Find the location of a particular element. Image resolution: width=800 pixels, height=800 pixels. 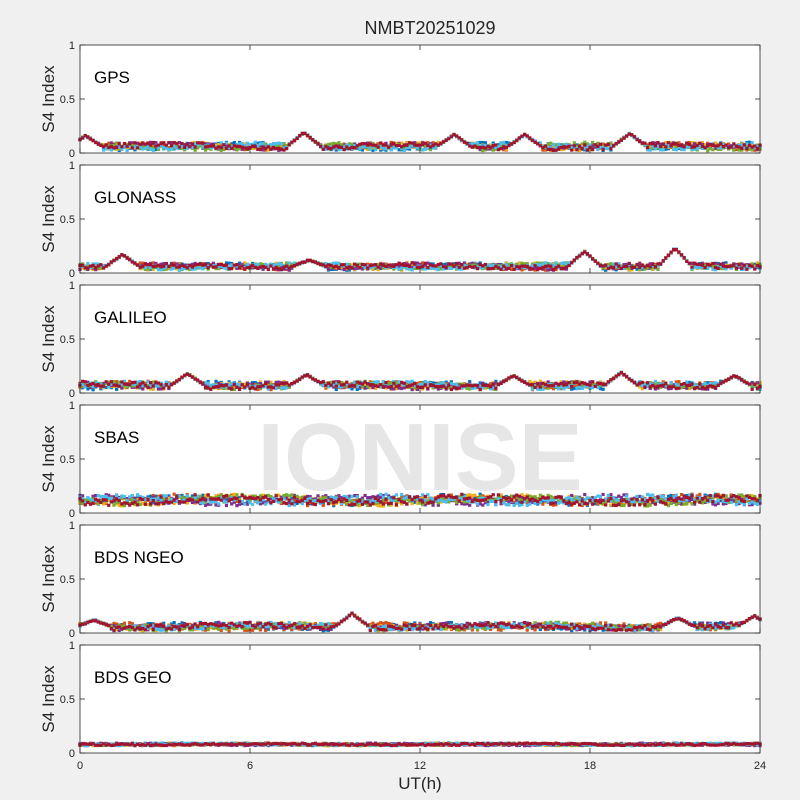

figure-title: NMBT20251029 is located at coordinates (429, 28).